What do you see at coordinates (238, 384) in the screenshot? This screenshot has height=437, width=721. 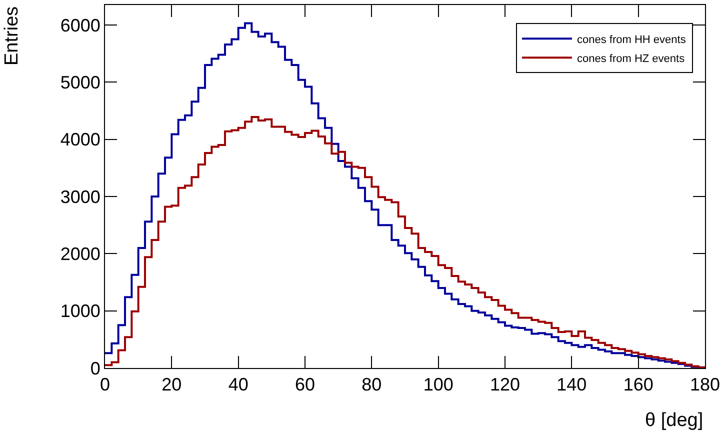 I see `x-tick-label: 40` at bounding box center [238, 384].